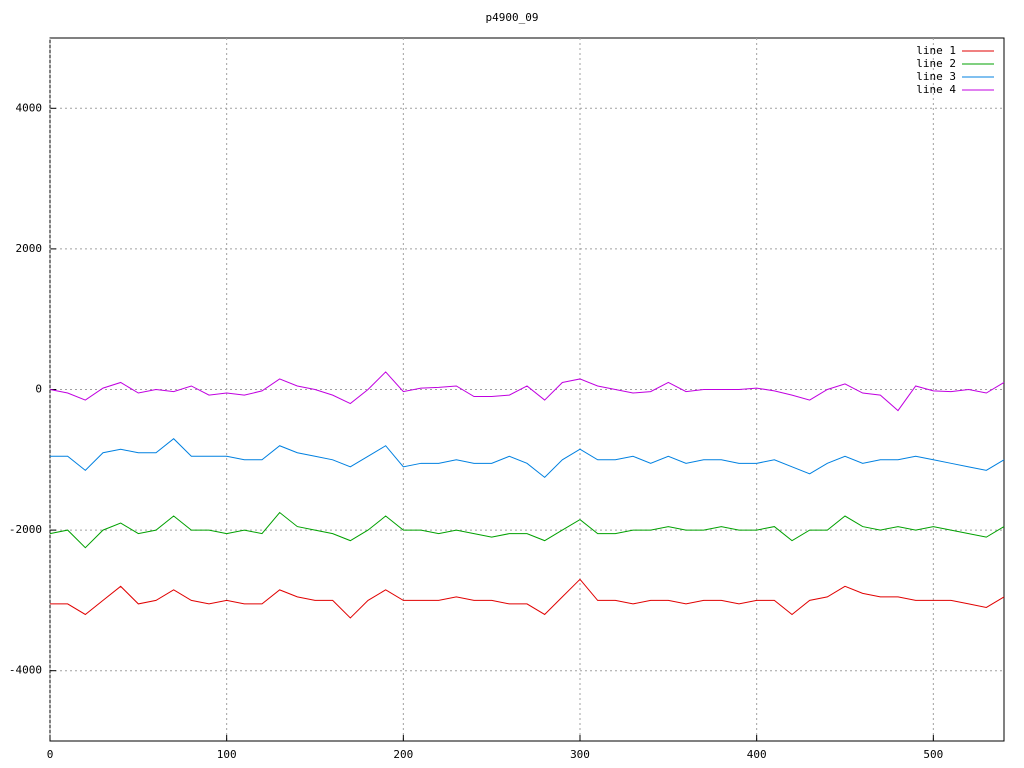 The height and width of the screenshot is (768, 1024). Describe the element at coordinates (580, 754) in the screenshot. I see `x-tick-label: 300` at that location.